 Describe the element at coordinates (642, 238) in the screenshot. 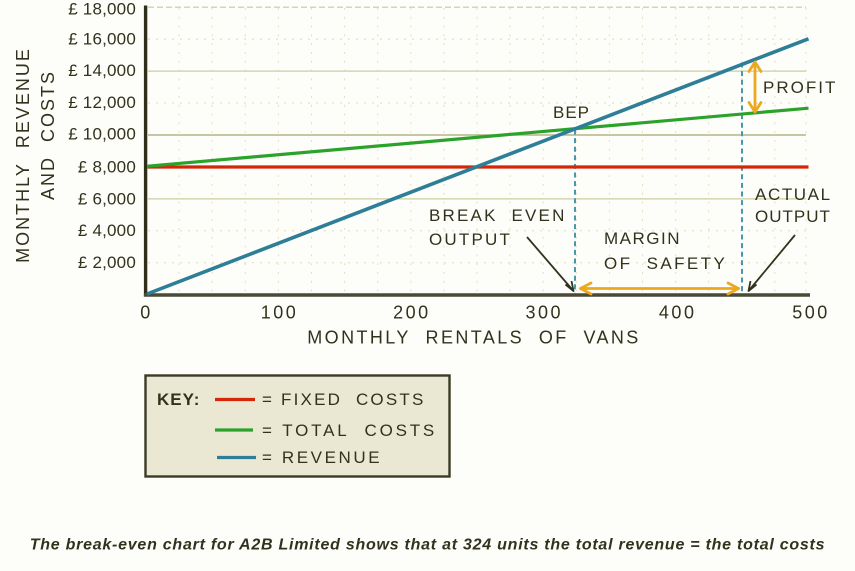

I see `svg-text: MARGIN` at that location.